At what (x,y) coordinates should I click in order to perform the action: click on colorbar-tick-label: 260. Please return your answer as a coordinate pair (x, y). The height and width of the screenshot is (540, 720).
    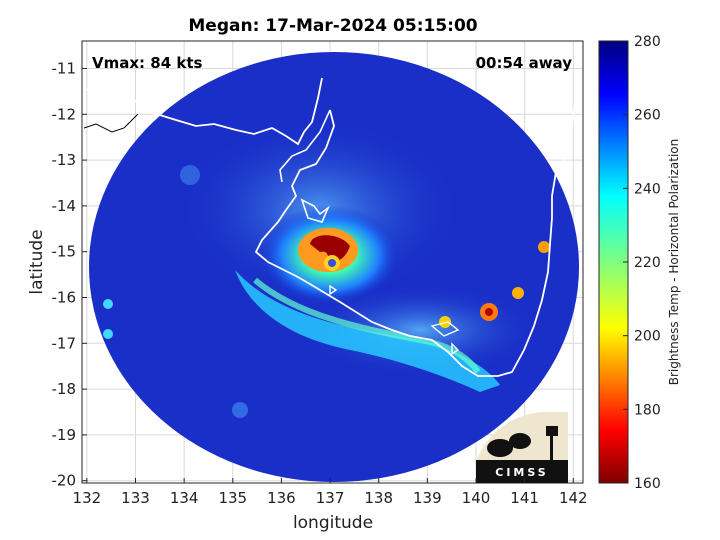
    Looking at the image, I should click on (647, 116).